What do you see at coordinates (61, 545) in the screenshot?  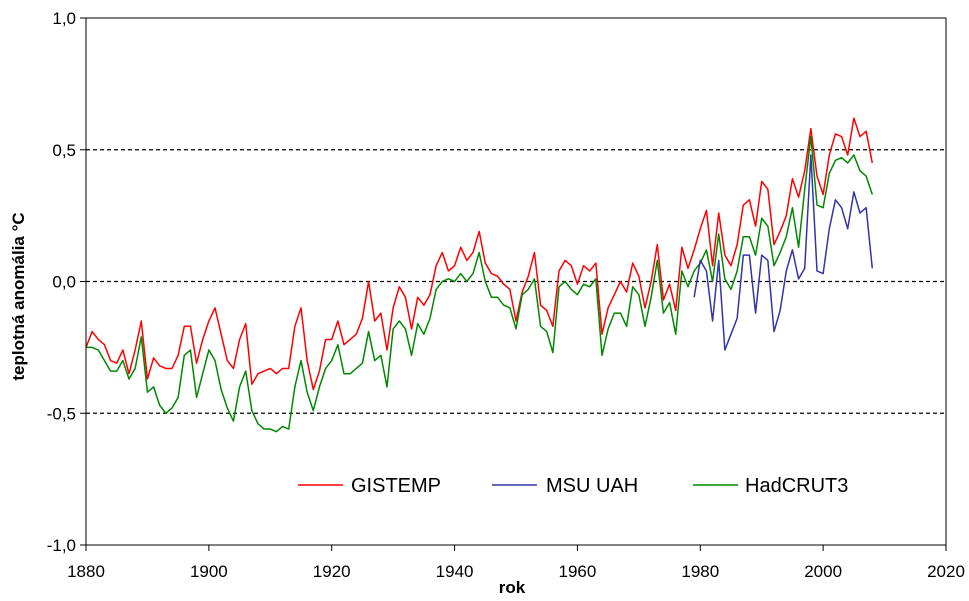 I see `y-tick-label: -1,0` at bounding box center [61, 545].